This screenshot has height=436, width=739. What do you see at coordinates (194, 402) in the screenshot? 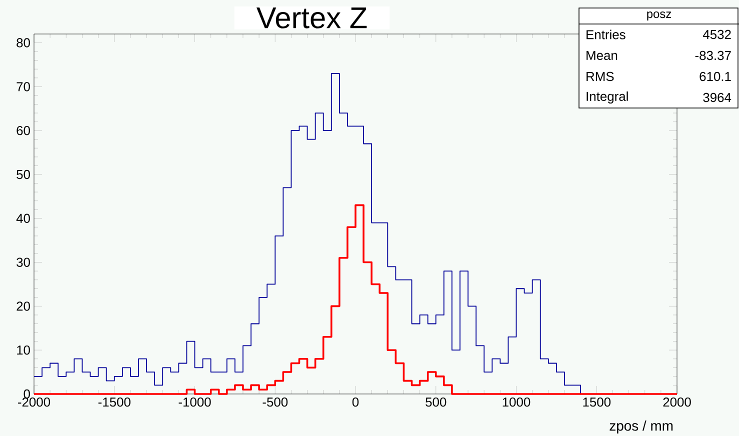
I see `x-tick-label: -1000` at bounding box center [194, 402].